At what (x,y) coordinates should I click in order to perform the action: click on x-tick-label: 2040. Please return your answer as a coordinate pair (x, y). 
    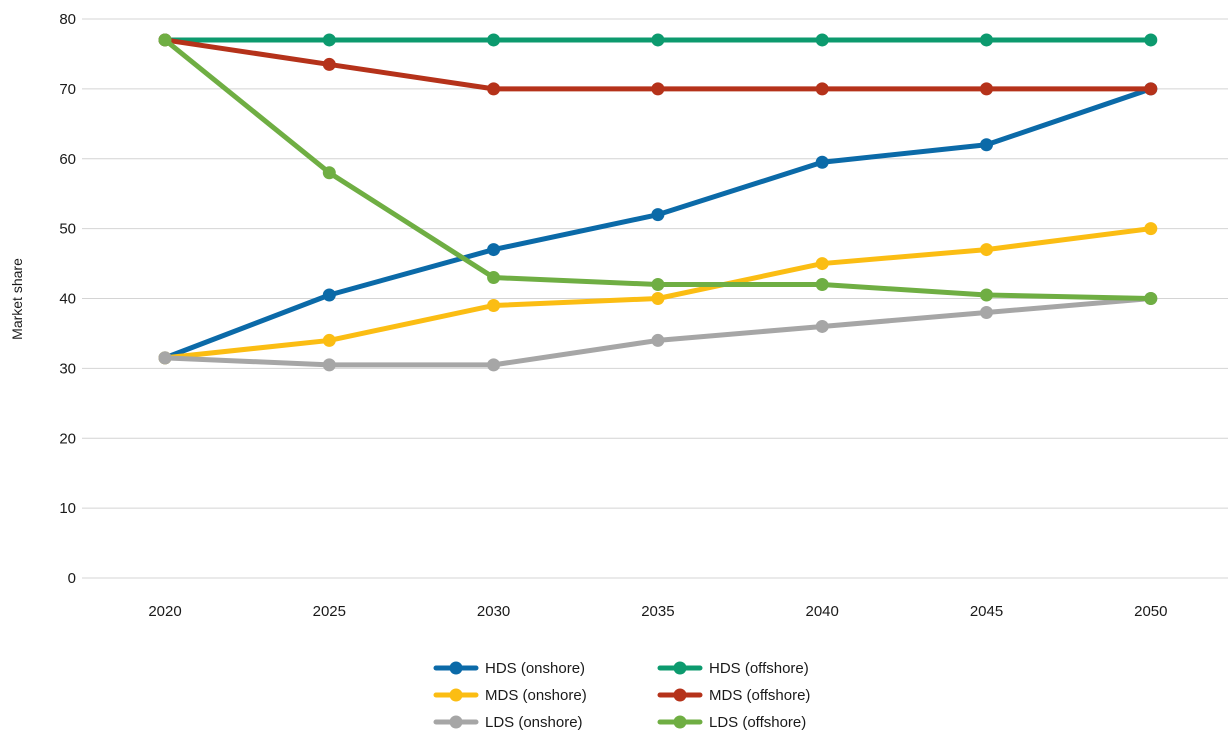
    Looking at the image, I should click on (822, 611).